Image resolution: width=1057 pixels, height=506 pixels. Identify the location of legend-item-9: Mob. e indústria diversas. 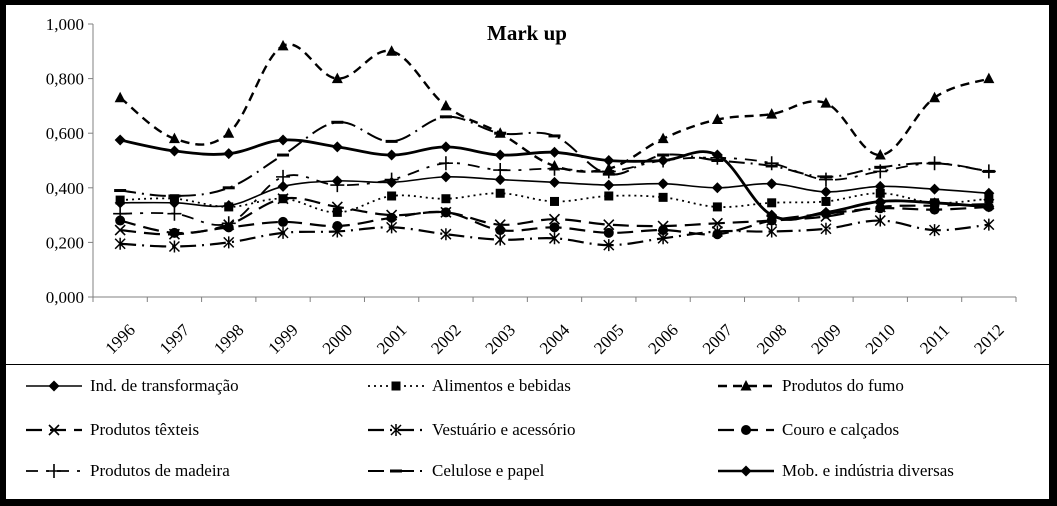
(835, 471).